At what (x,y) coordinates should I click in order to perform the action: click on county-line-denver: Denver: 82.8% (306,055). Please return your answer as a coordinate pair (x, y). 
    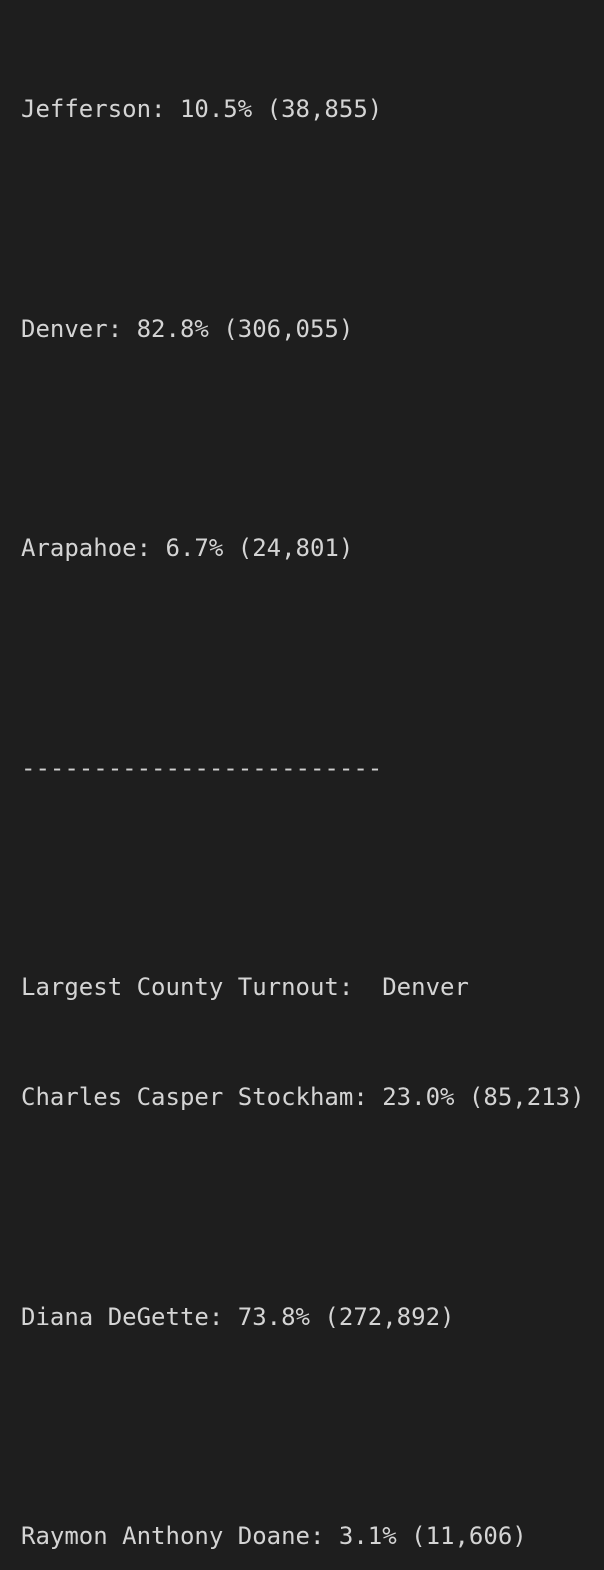
    Looking at the image, I should click on (187, 328).